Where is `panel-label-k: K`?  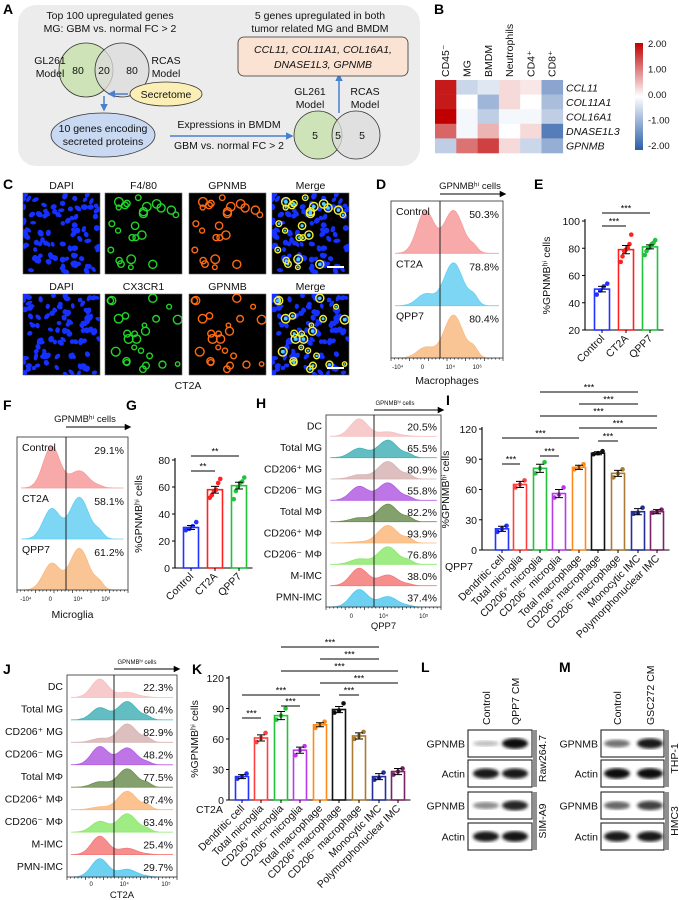 panel-label-k: K is located at coordinates (197, 669).